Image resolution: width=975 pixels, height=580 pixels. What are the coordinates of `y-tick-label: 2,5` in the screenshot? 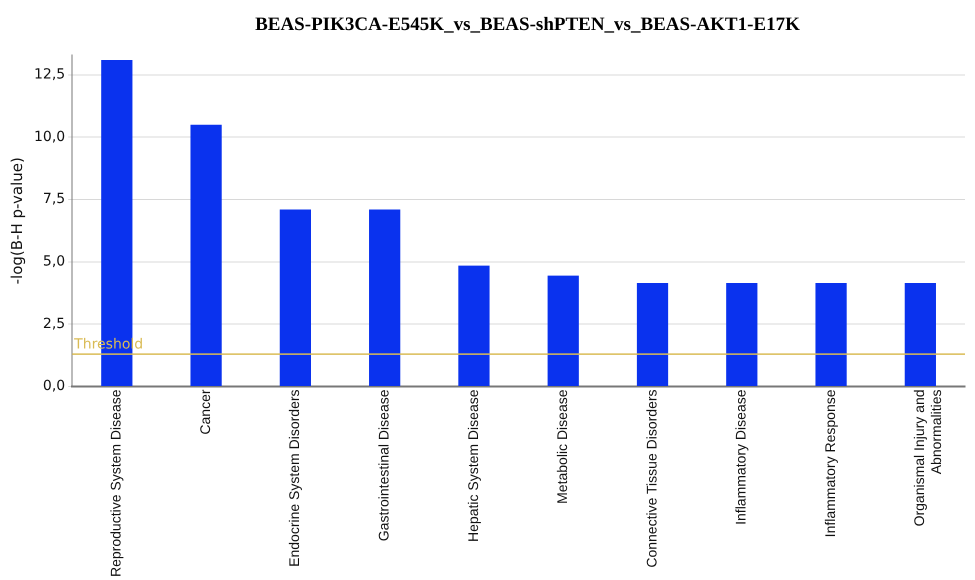 It's located at (54, 324).